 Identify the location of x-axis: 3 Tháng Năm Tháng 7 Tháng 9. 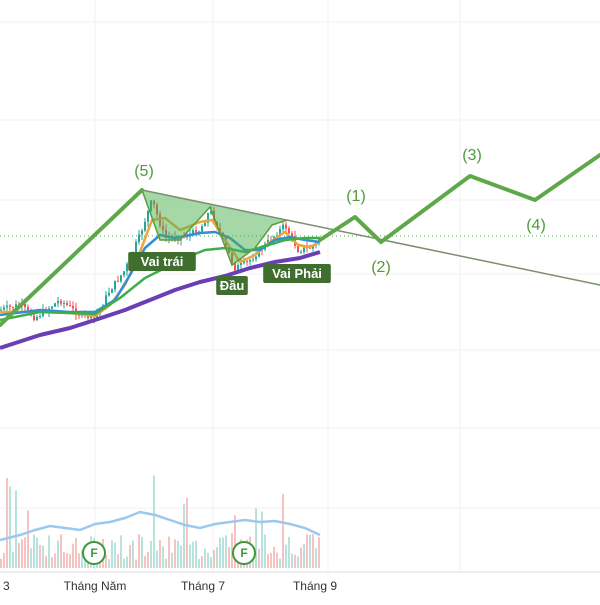
(300, 582).